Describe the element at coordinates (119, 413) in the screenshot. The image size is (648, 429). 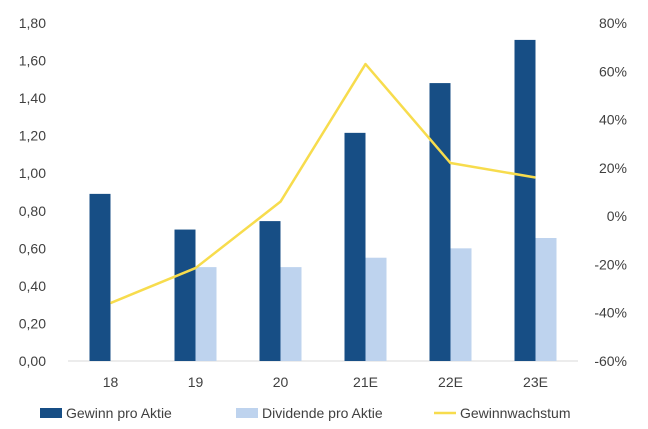
I see `legend-label: Gewinn pro Aktie` at that location.